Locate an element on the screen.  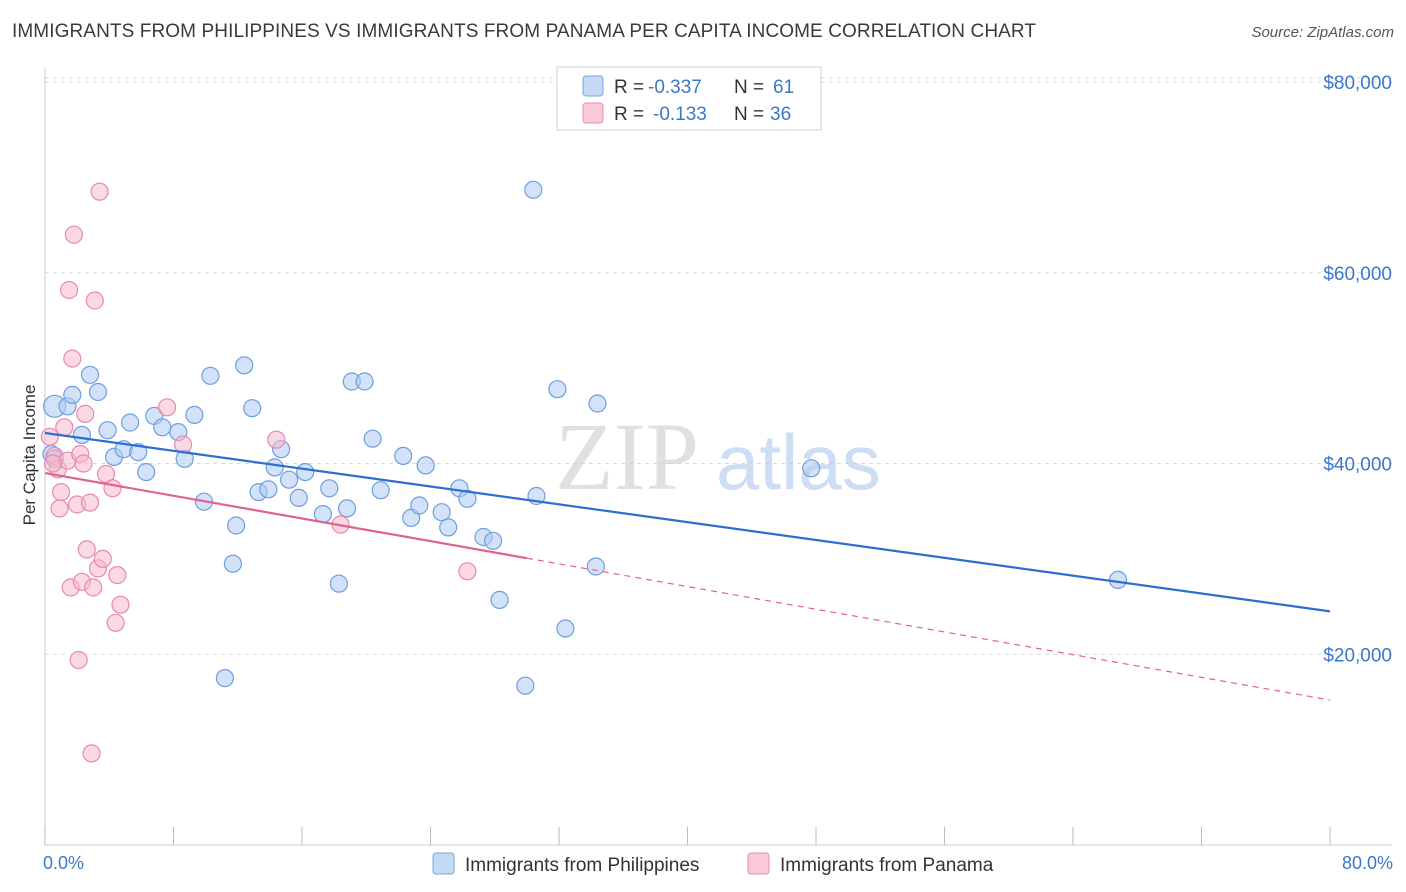
watermark-zip: ZIP is located at coordinates (627, 456).